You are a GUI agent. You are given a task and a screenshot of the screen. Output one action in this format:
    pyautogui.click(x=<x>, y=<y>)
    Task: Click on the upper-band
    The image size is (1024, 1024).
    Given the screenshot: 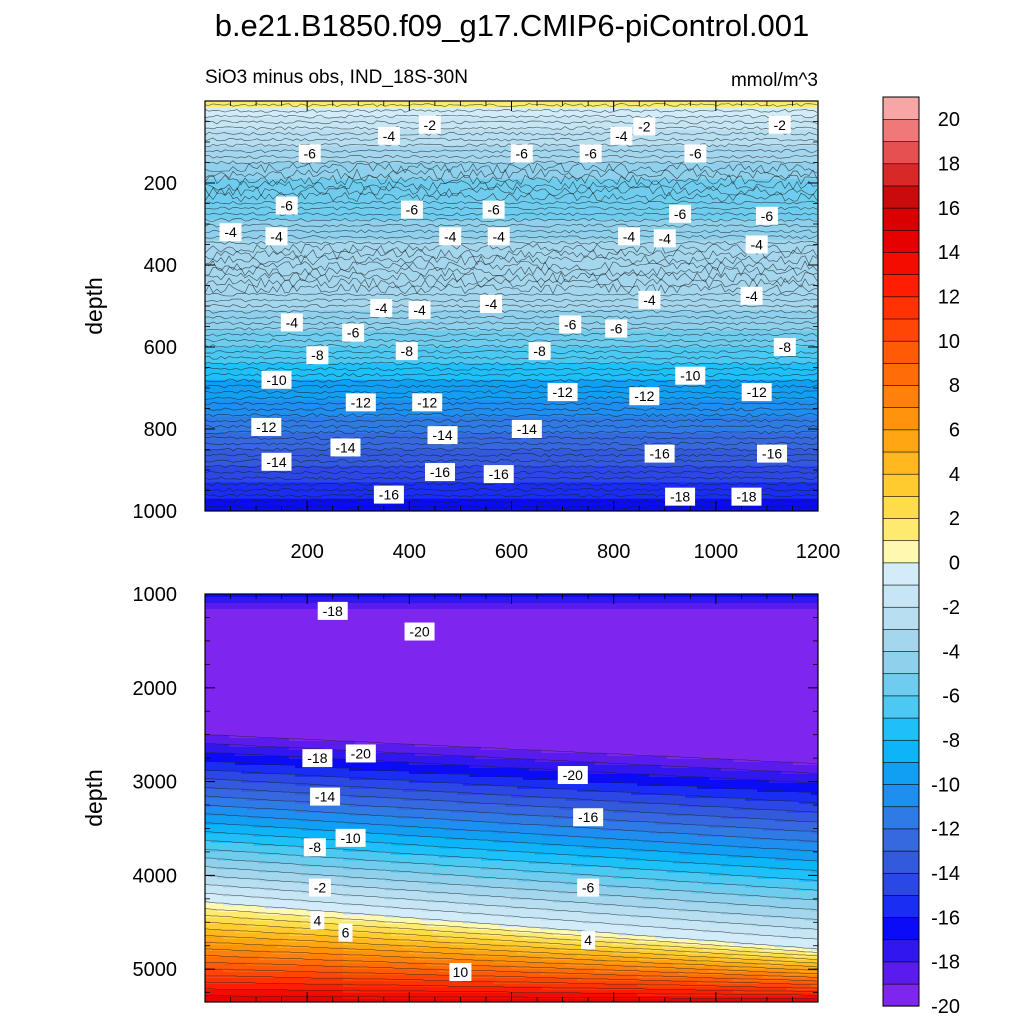 What is the action you would take?
    pyautogui.click(x=511, y=138)
    